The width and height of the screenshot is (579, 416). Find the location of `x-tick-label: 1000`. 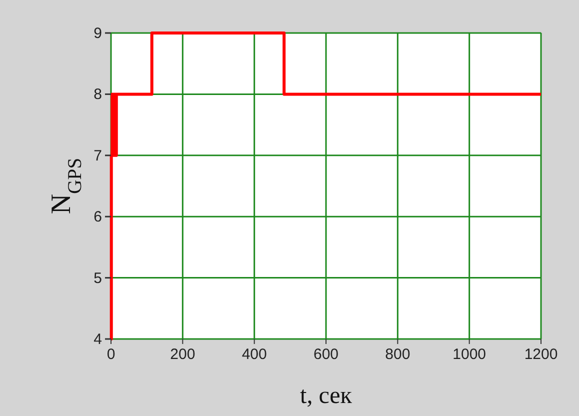

x-tick-label: 1000 is located at coordinates (469, 354).